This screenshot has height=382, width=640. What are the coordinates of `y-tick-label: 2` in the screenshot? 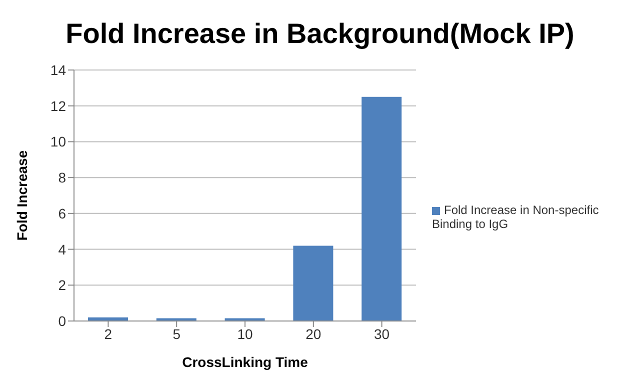 It's located at (62, 285).